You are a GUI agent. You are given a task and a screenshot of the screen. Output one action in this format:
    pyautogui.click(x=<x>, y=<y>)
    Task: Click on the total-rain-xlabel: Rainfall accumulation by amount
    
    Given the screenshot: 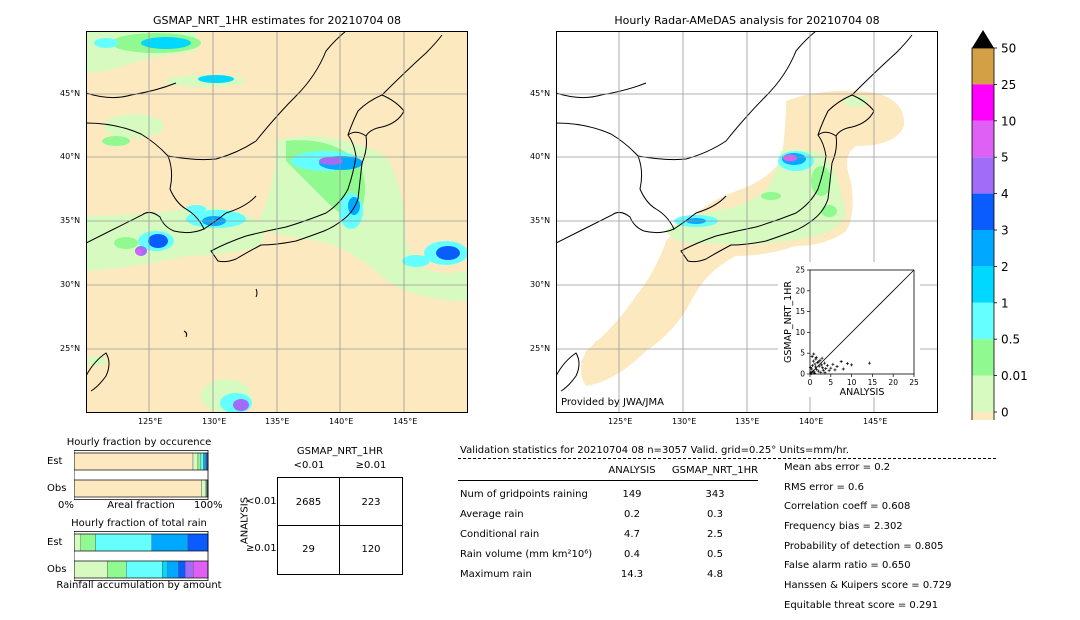 What is the action you would take?
    pyautogui.click(x=139, y=585)
    